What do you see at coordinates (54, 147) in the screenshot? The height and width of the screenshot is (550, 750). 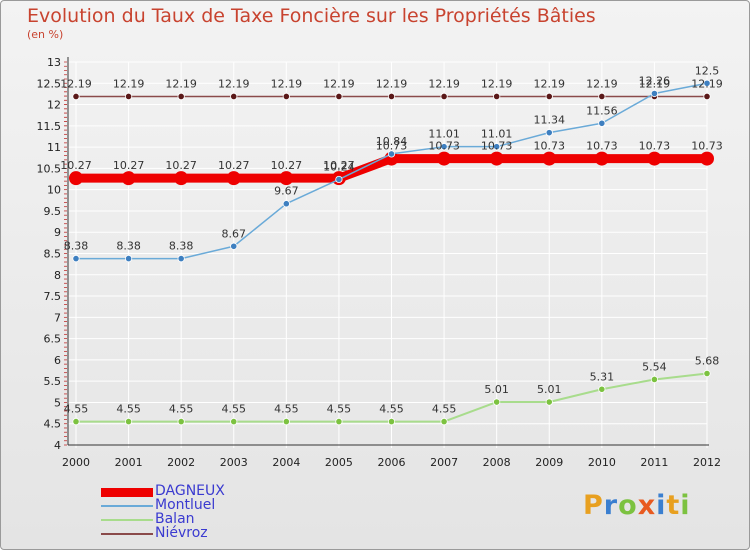 I see `y-tick-label: 11` at bounding box center [54, 147].